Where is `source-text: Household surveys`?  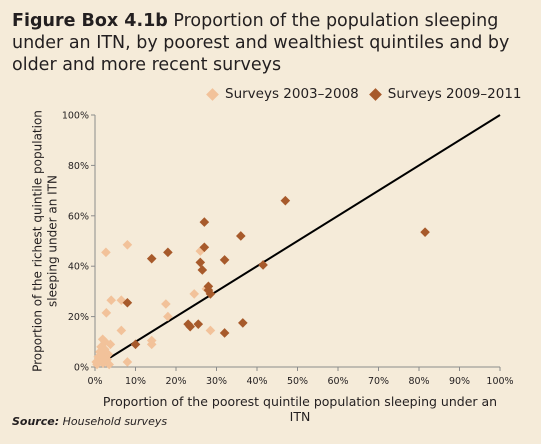
source-text: Household surveys is located at coordinates (113, 421).